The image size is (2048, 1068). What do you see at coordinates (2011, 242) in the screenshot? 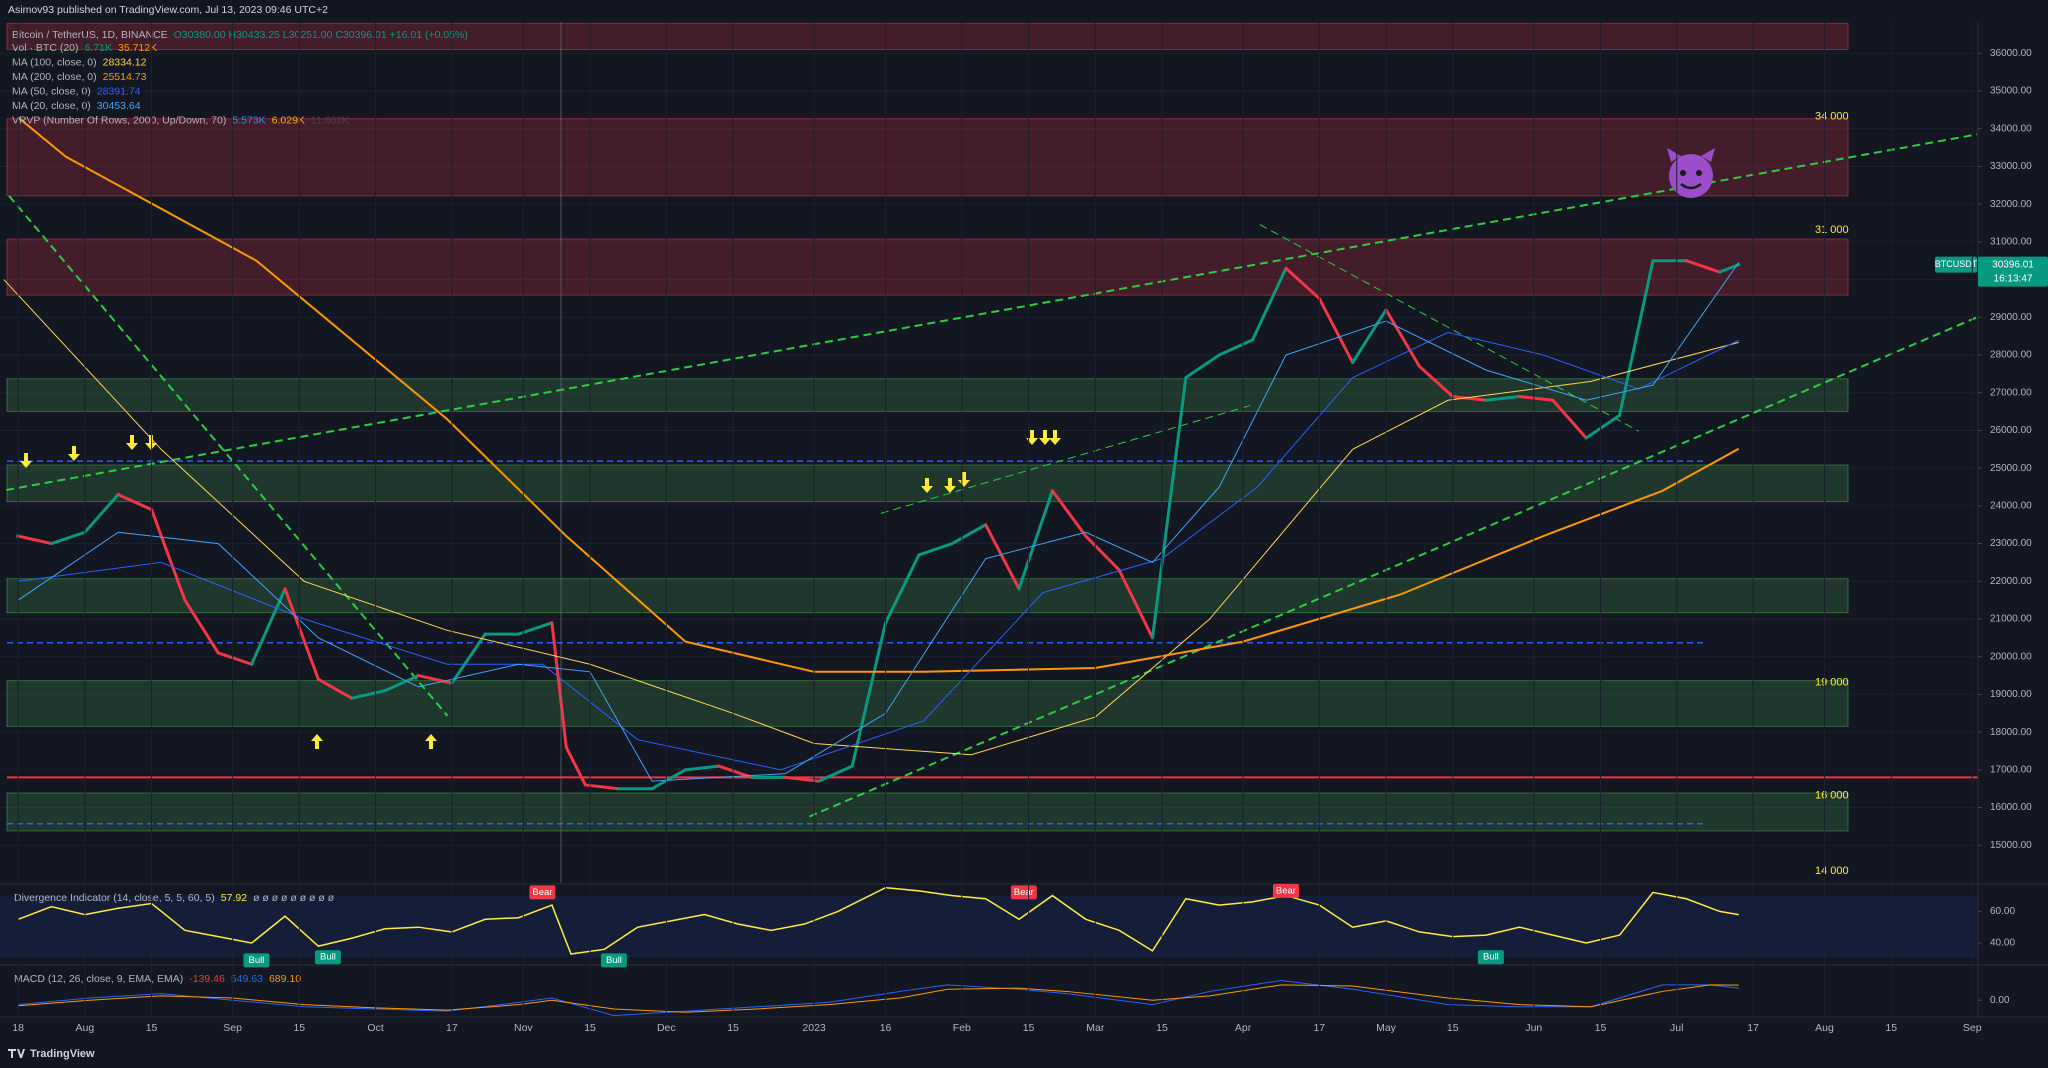
I see `y-tick-label: 31000.00` at bounding box center [2011, 242].